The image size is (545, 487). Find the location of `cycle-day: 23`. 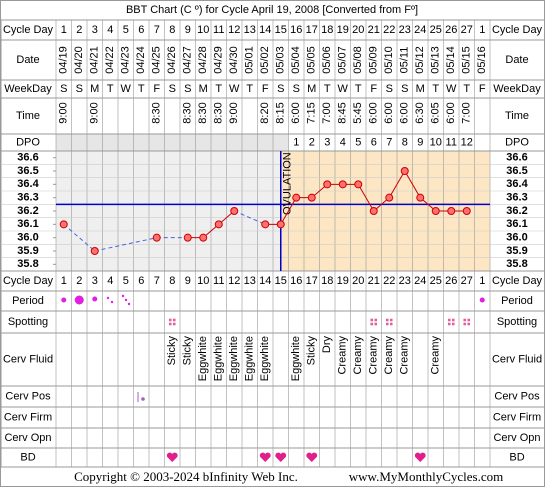

cycle-day: 23 is located at coordinates (405, 281).